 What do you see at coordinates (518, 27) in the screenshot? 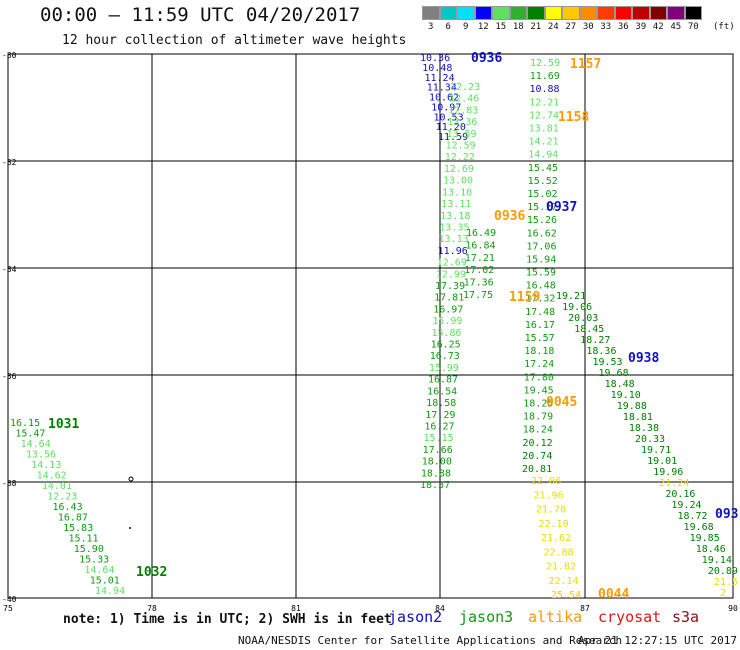
I see `scale-label: 18` at bounding box center [518, 27].